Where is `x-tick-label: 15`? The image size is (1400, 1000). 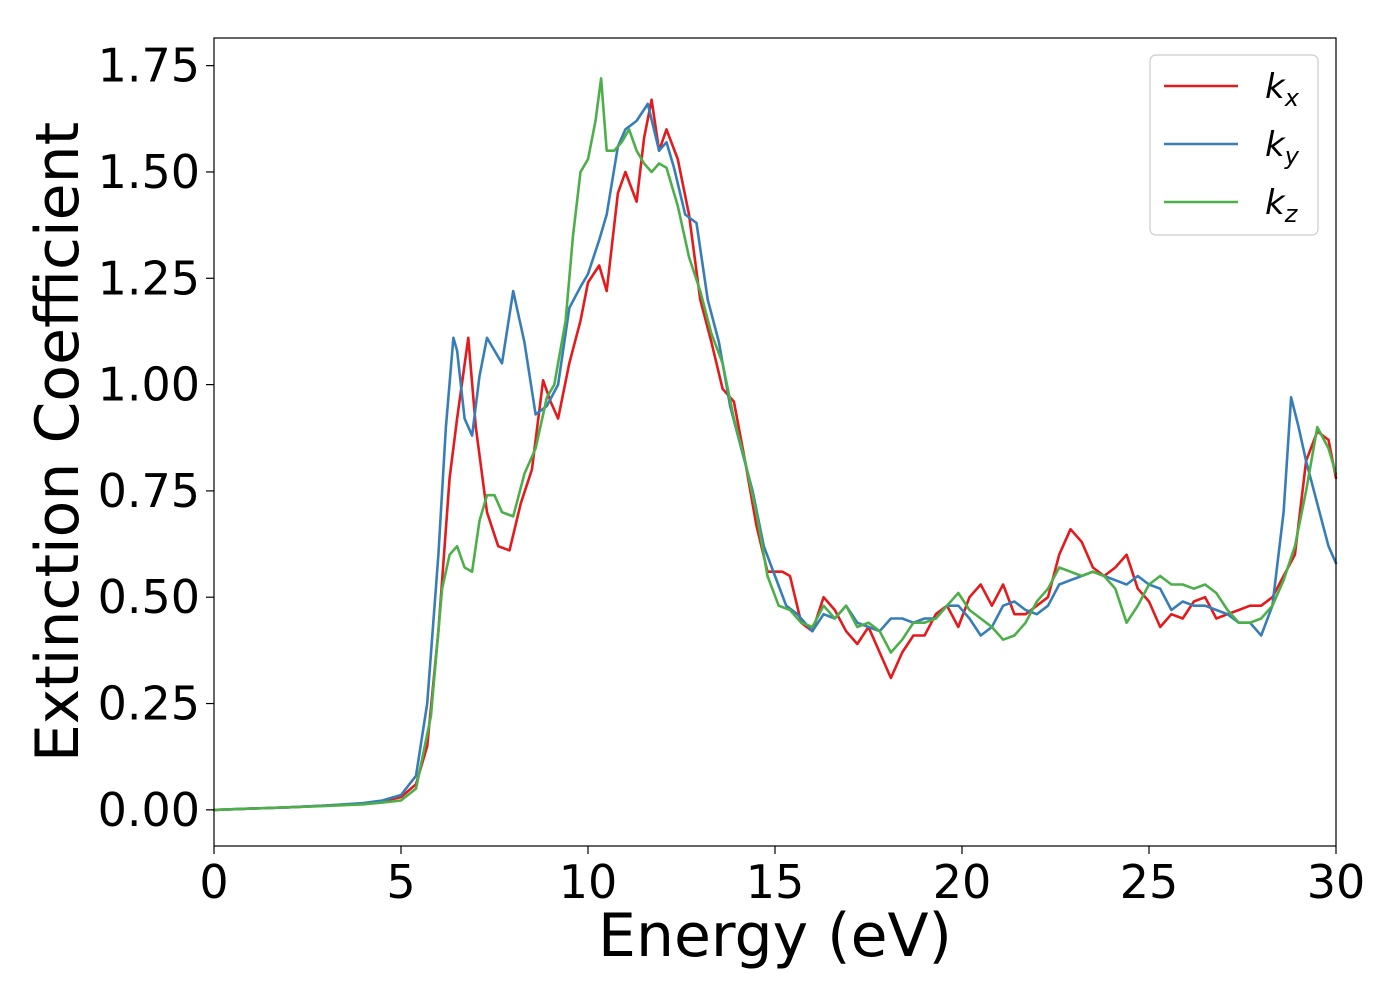
x-tick-label: 15 is located at coordinates (775, 882).